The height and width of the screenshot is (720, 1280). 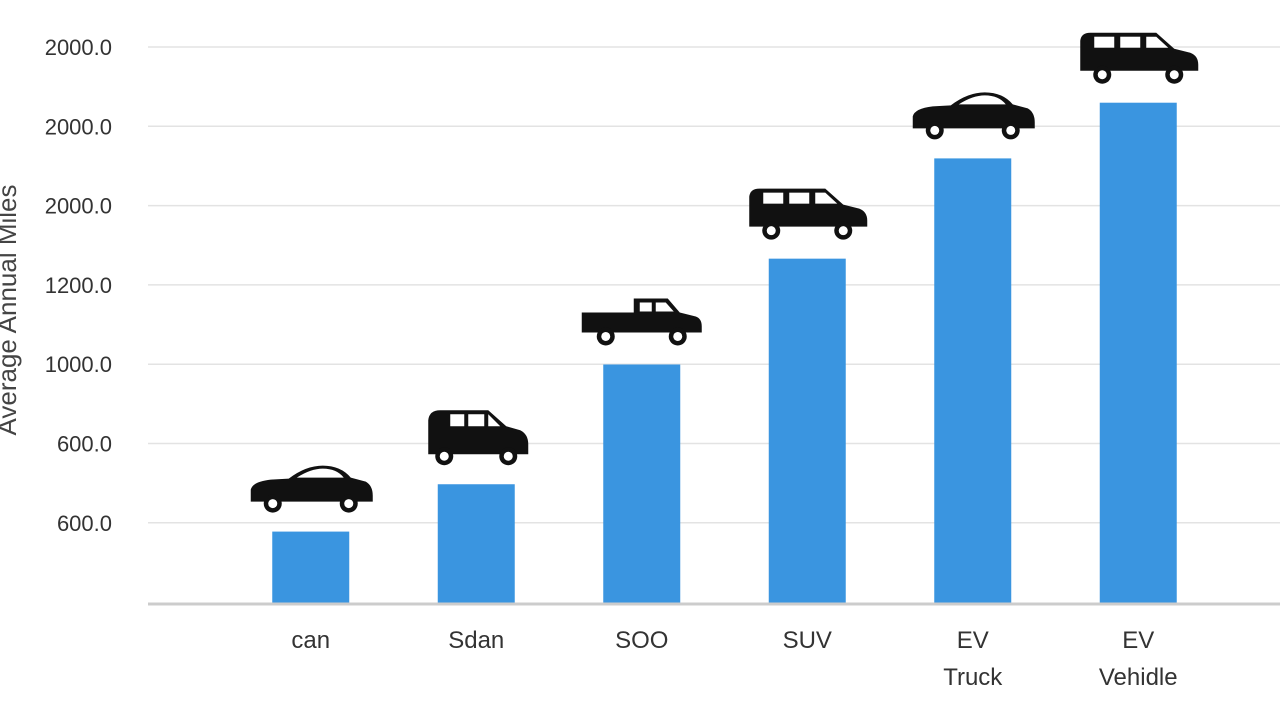 I want to click on y-tick-label: 1200.0, so click(x=78, y=285).